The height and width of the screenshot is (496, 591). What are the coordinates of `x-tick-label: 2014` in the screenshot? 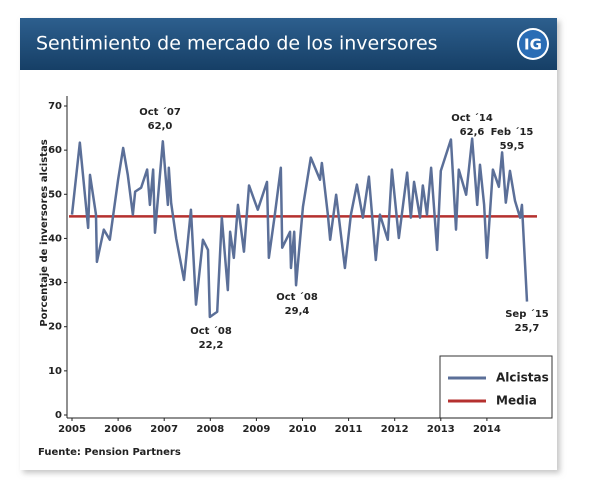 It's located at (487, 429).